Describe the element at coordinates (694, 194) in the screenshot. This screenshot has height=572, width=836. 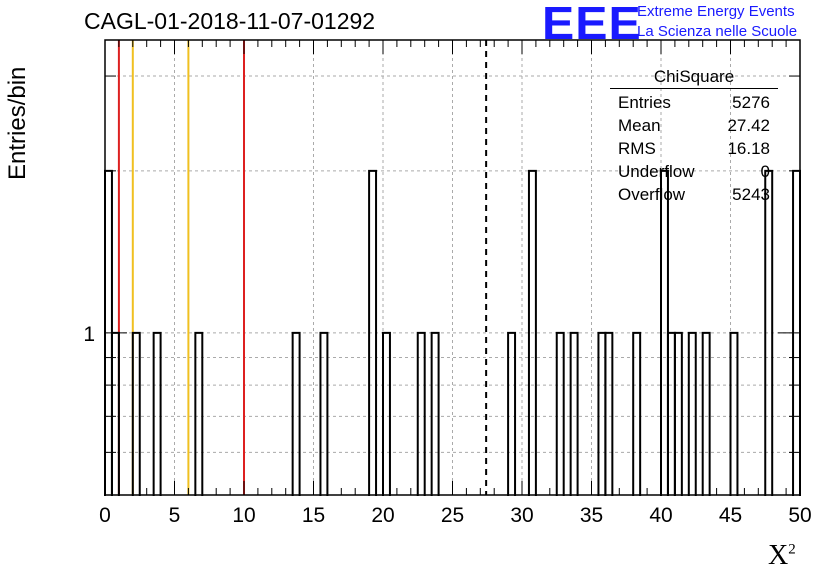
I see `stat-row-overflow: Overflow 5243` at that location.